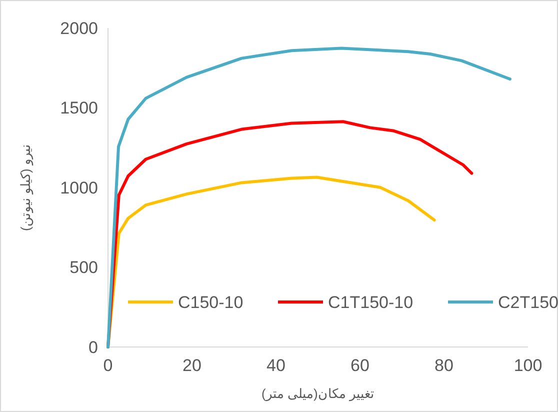 This screenshot has height=412, width=558. Describe the element at coordinates (276, 365) in the screenshot. I see `x-tick-label: 40` at that location.